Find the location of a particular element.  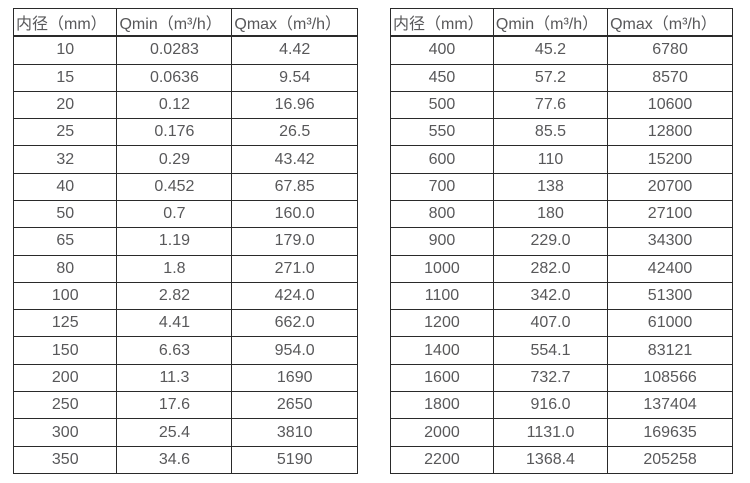

cell-qmin: 1131.0 is located at coordinates (550, 432).